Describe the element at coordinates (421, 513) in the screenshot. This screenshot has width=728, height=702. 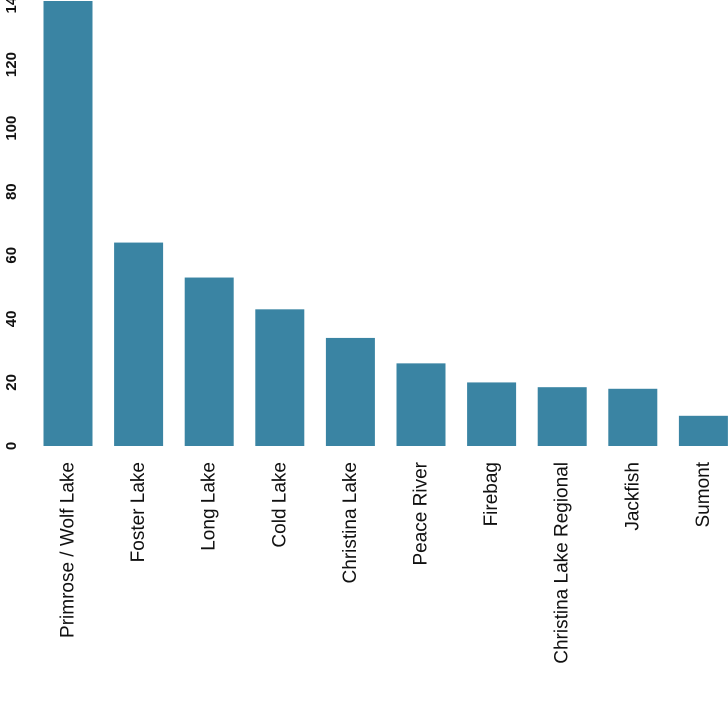
I see `x-tick-label: Peace River` at that location.